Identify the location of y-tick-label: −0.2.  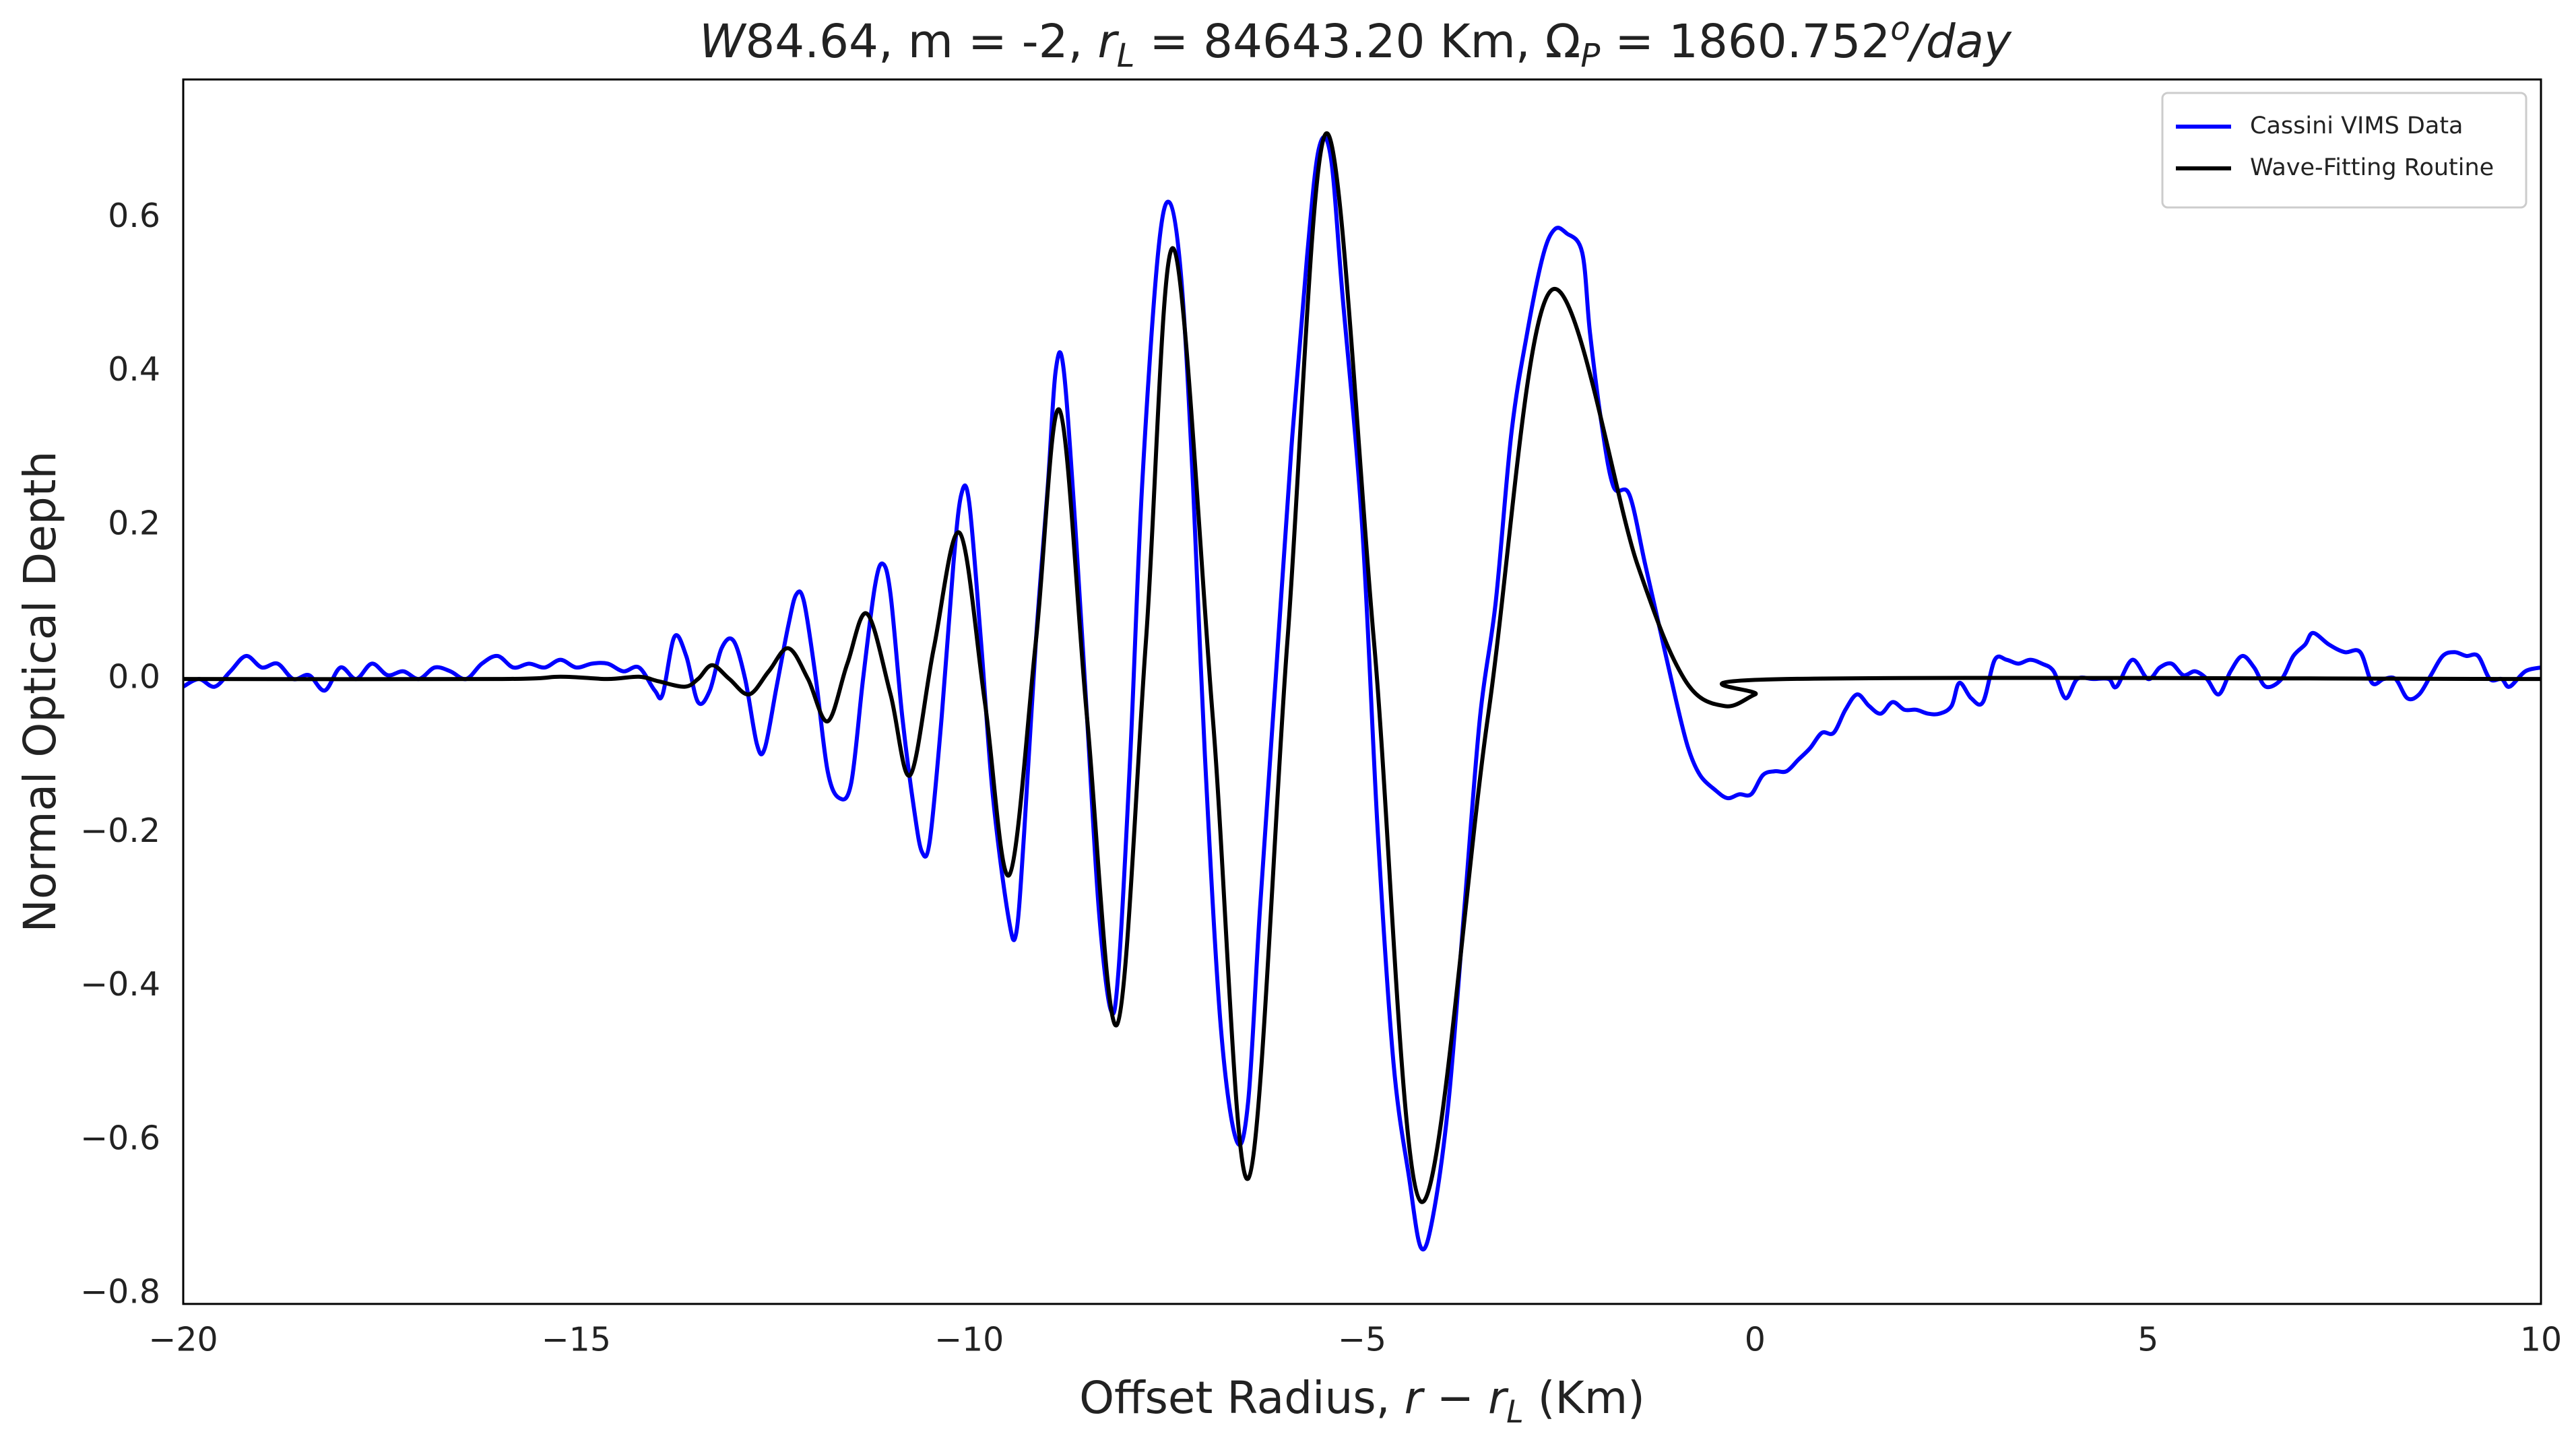
(120, 831).